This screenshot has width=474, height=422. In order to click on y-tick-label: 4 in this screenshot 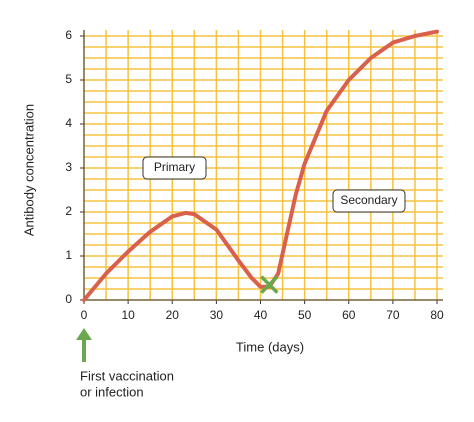, I will do `click(68, 123)`.